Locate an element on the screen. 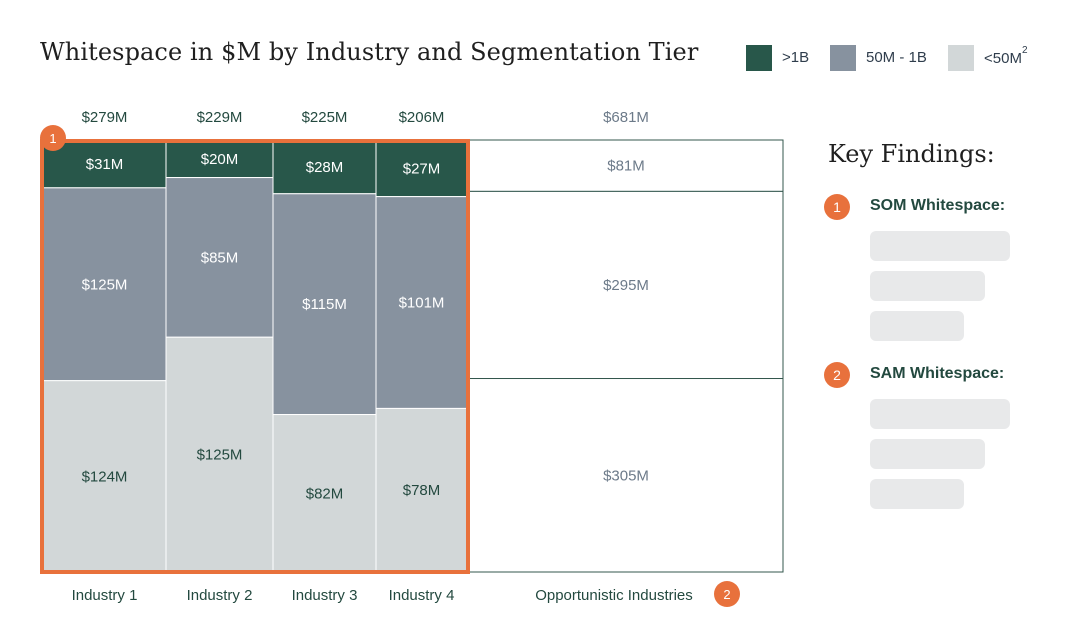 Image resolution: width=1080 pixels, height=644 pixels. category-label: Industry 1 is located at coordinates (105, 595).